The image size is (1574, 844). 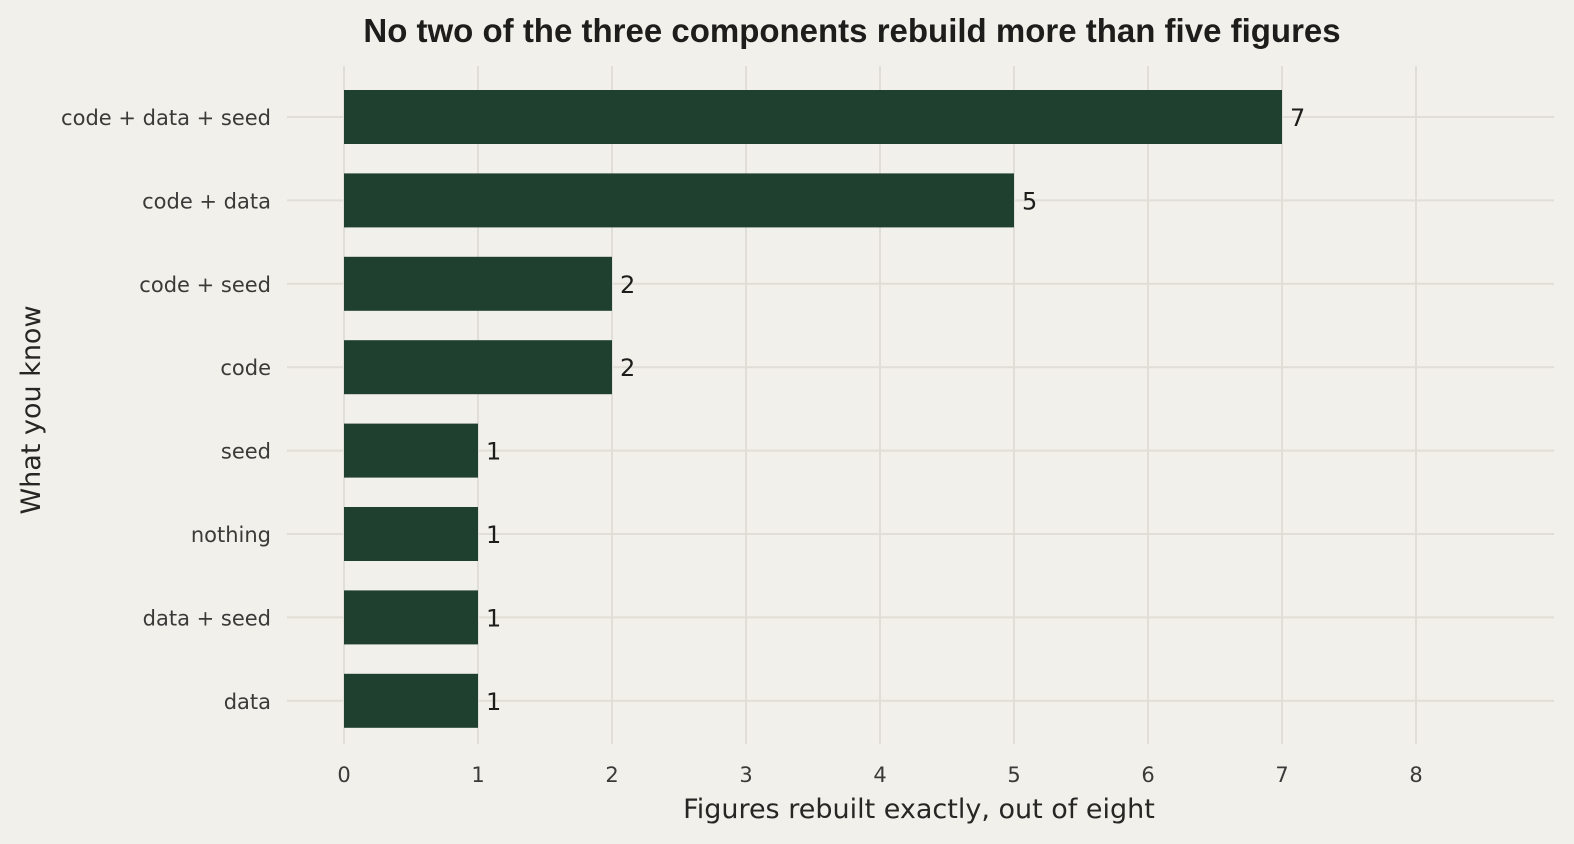 What do you see at coordinates (31, 409) in the screenshot?
I see `y-axis-title: What you know` at bounding box center [31, 409].